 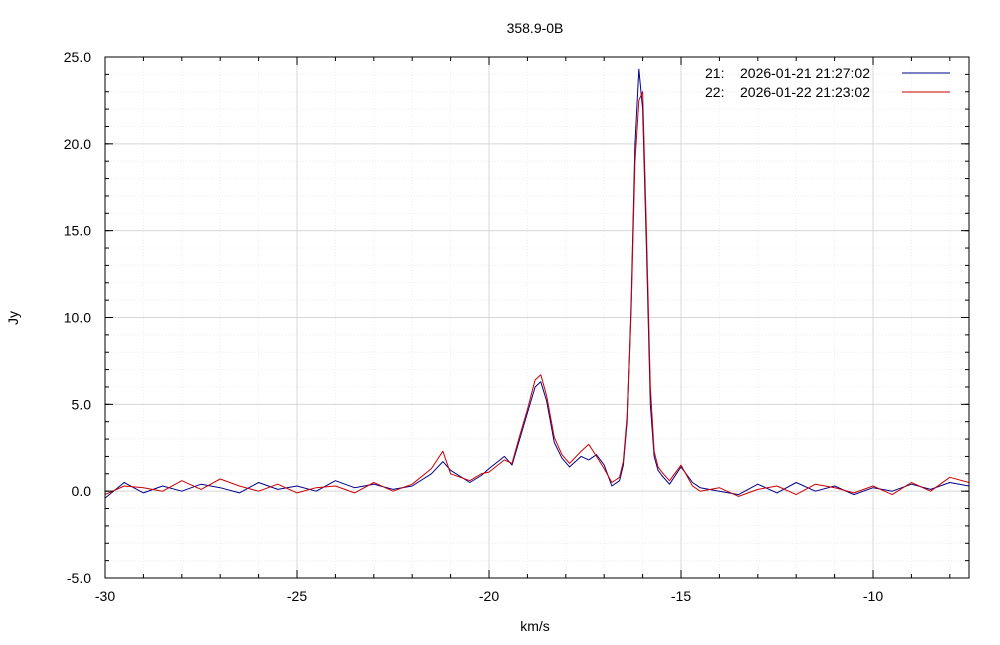 What do you see at coordinates (535, 626) in the screenshot?
I see `x-axis-label: km/s` at bounding box center [535, 626].